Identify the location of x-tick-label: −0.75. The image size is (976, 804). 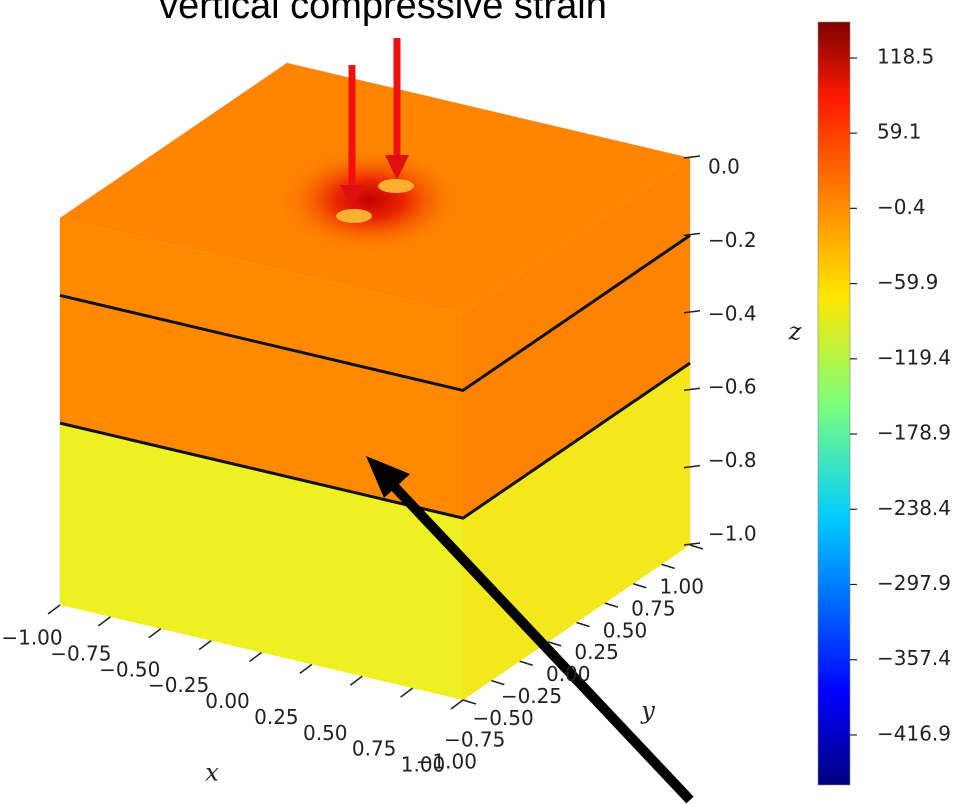
(80, 653).